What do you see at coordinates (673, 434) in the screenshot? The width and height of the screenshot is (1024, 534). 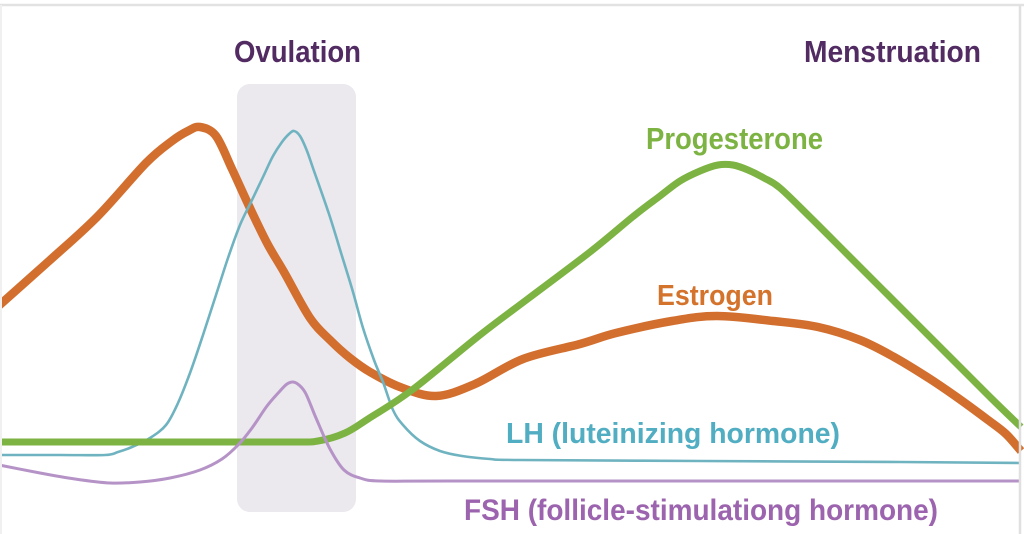 I see `svg-text: LH (luteinizing hormone)` at bounding box center [673, 434].